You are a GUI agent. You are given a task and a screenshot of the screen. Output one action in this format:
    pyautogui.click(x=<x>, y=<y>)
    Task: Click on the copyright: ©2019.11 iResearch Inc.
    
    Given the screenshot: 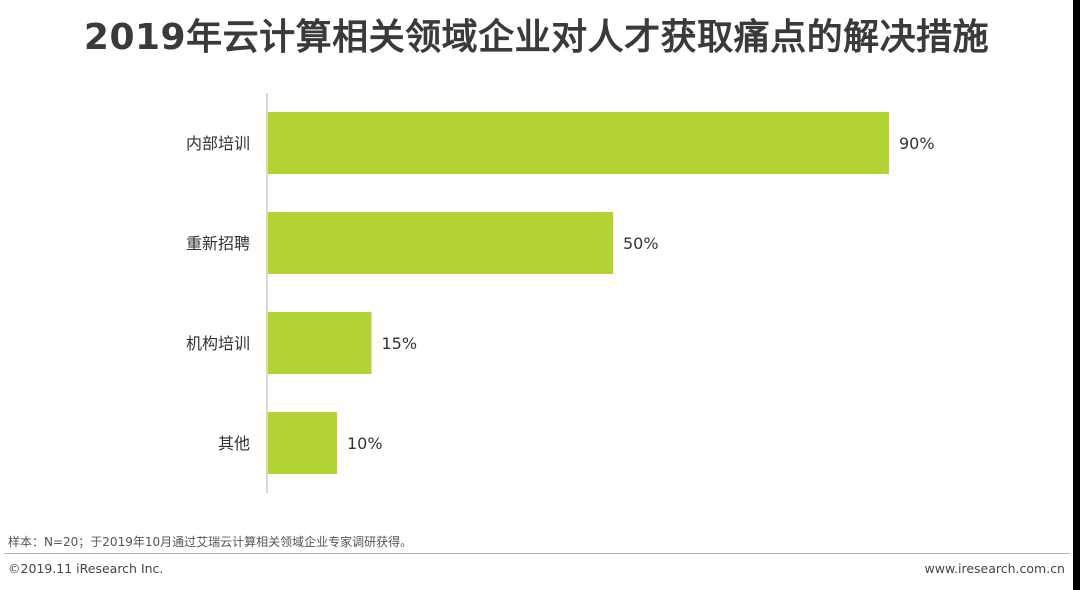 What is the action you would take?
    pyautogui.click(x=86, y=568)
    